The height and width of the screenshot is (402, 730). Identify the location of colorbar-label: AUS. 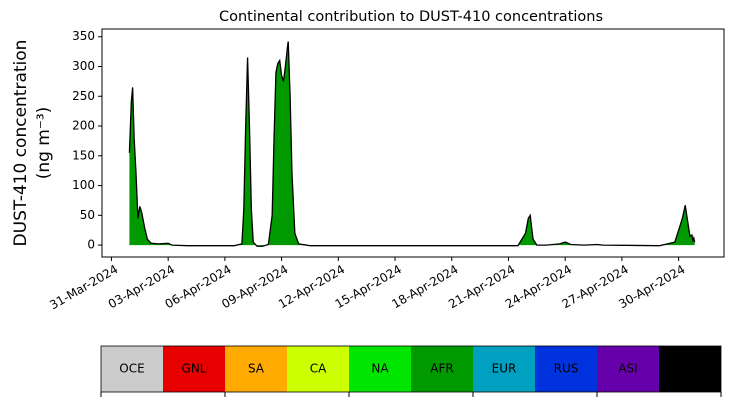
(690, 369).